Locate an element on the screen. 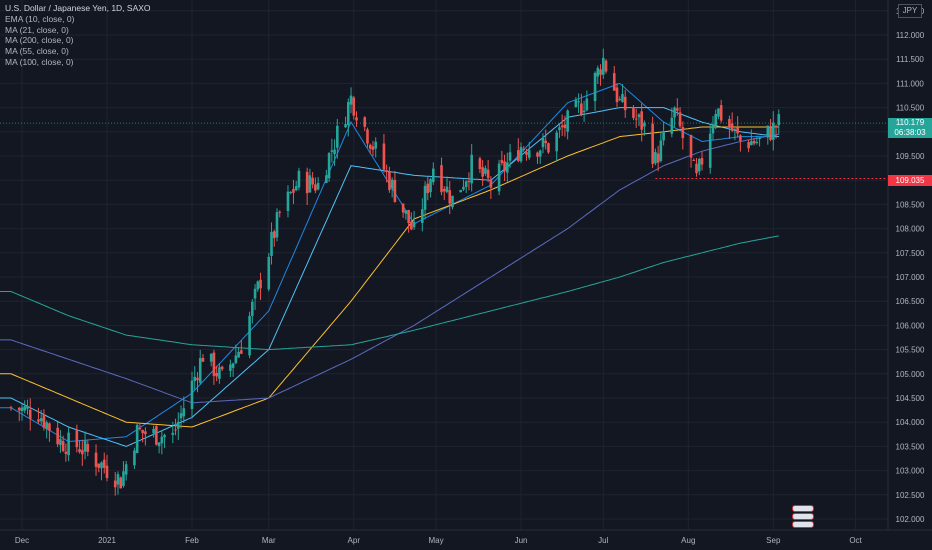  time-axis: Dec 2021 Feb Mar Apr May Jun Jul Aug Sep Oct is located at coordinates (439, 540).